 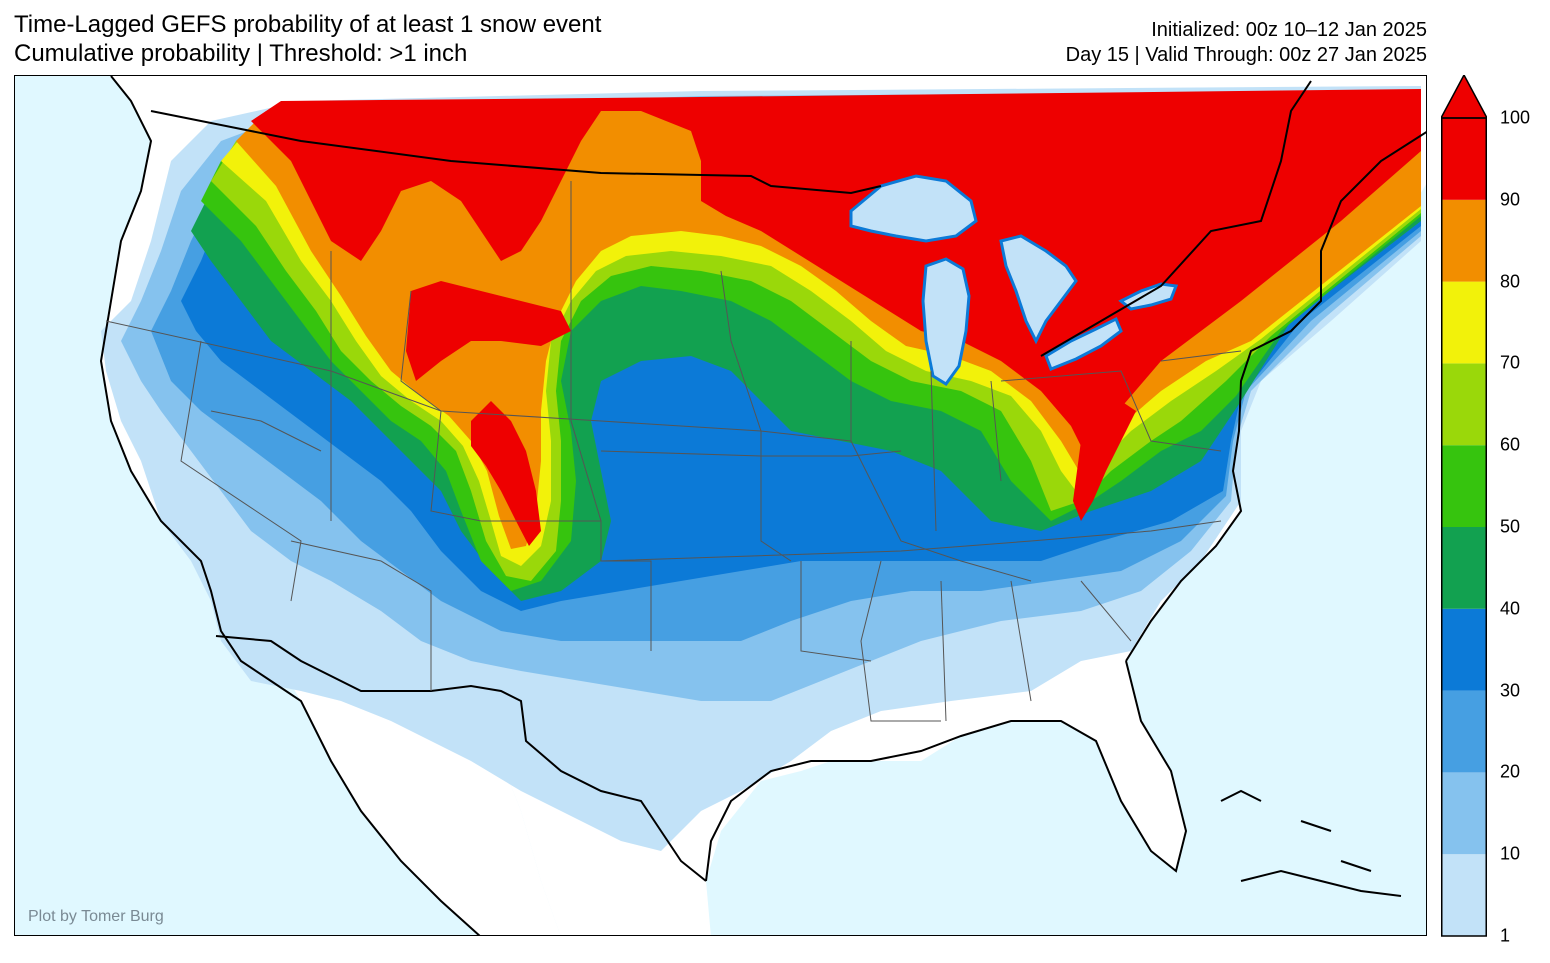 I want to click on colorbar-max-arrow, so click(x=1464, y=97).